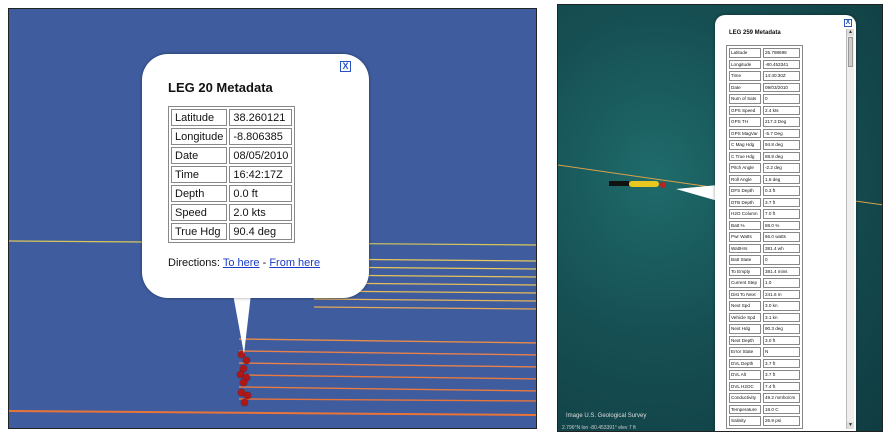 Image resolution: width=885 pixels, height=435 pixels. I want to click on metadata-key: To Empty, so click(745, 271).